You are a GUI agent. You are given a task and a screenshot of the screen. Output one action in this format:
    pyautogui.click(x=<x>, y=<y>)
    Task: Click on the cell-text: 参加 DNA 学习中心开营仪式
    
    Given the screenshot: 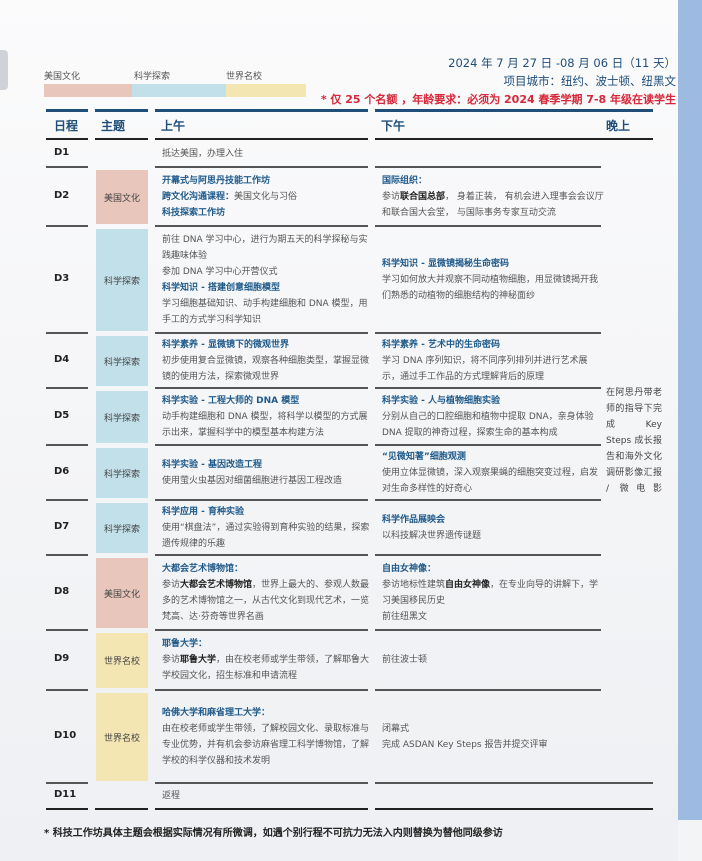 What is the action you would take?
    pyautogui.click(x=220, y=271)
    